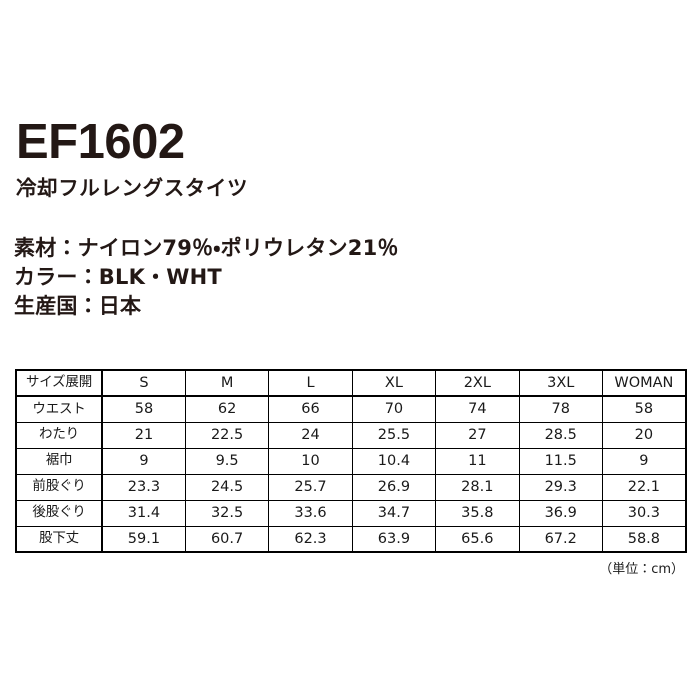 The image size is (700, 700). What do you see at coordinates (644, 435) in the screenshot?
I see `cell-value: 20` at bounding box center [644, 435].